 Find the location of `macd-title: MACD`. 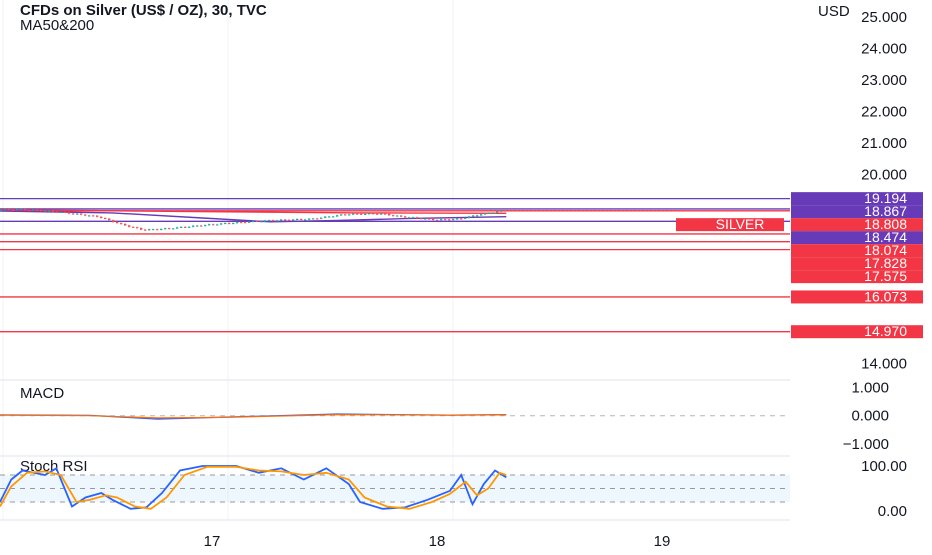

macd-title: MACD is located at coordinates (42, 393).